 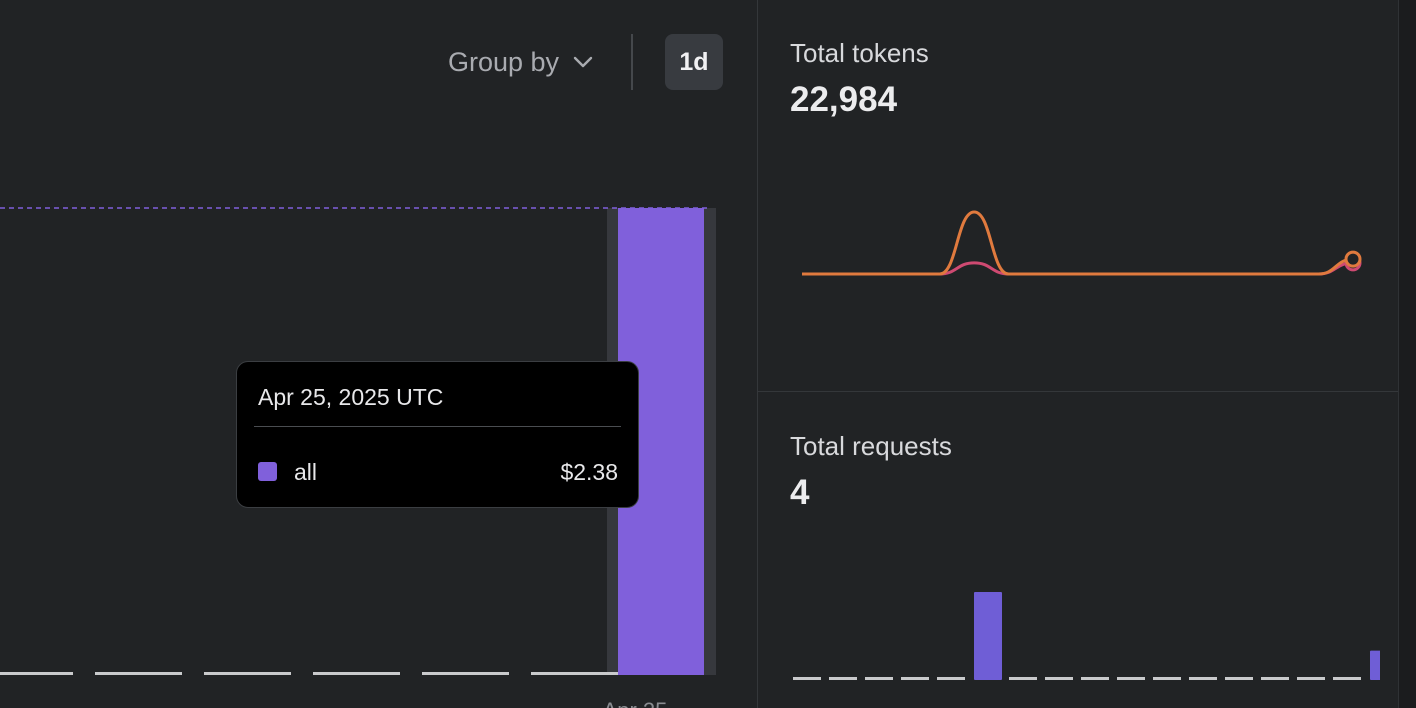 I want to click on tokens-sparkline, so click(x=1082, y=243).